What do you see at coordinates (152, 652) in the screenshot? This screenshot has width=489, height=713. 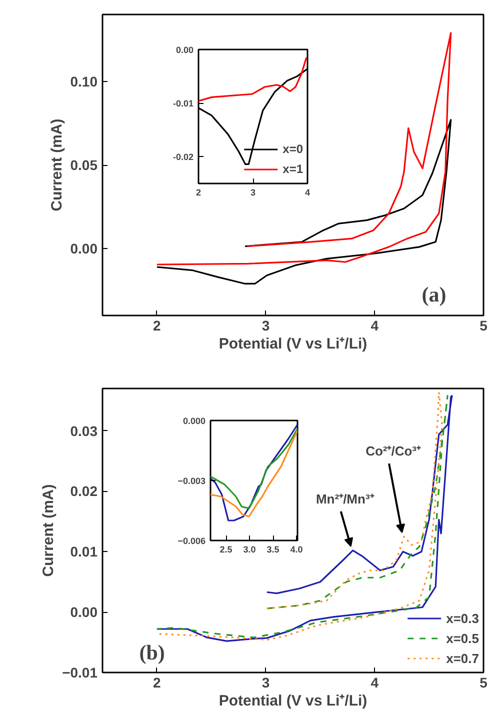 I see `annotation: (b)` at bounding box center [152, 652].